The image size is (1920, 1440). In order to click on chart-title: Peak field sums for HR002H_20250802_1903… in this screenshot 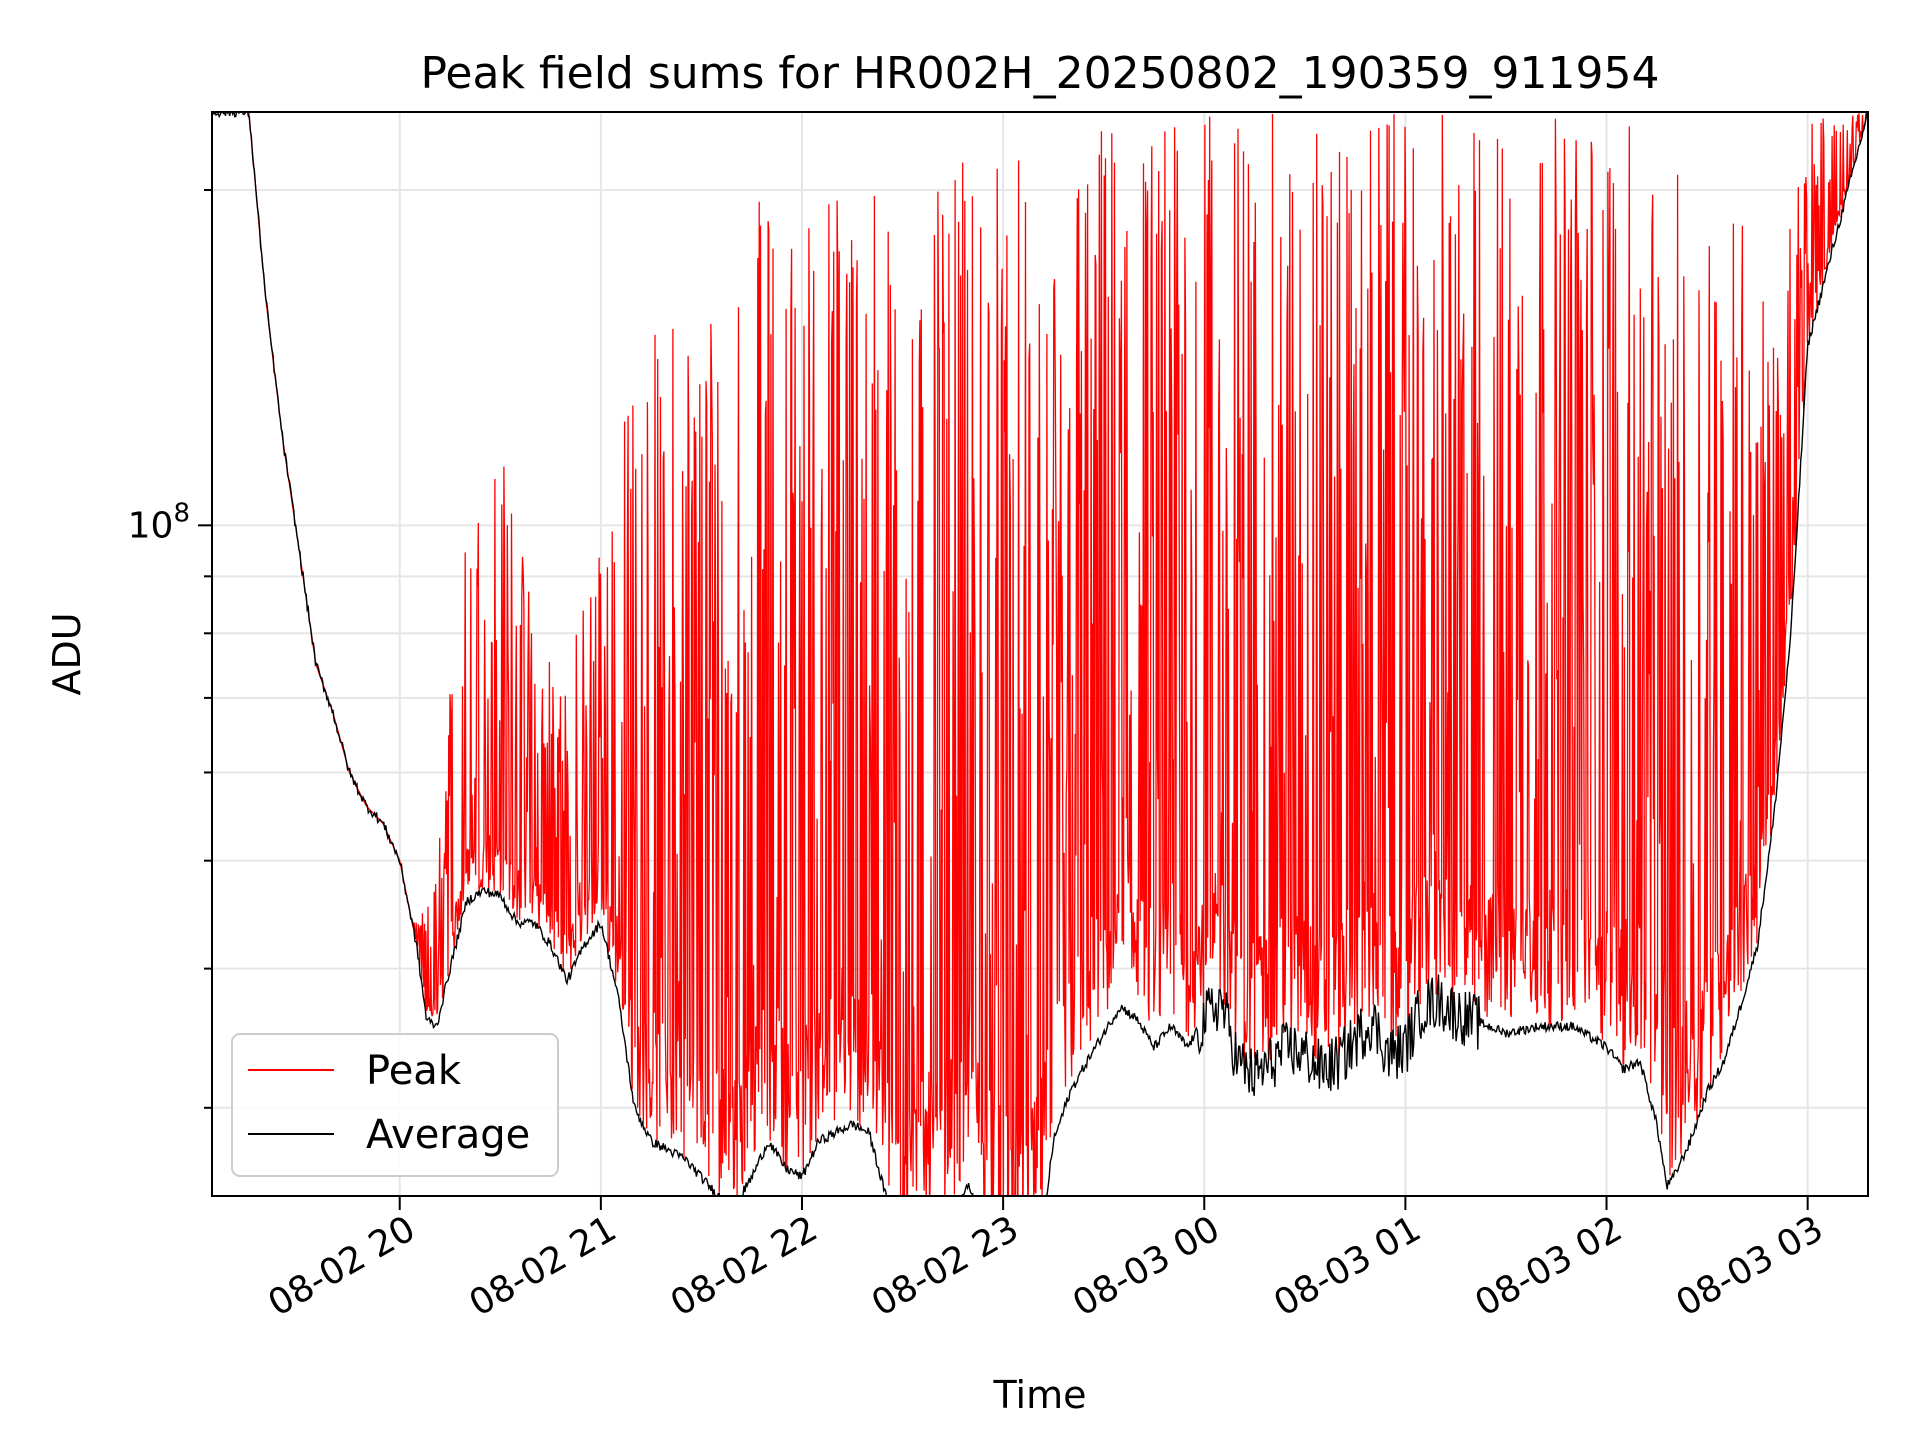, I will do `click(1039, 73)`.